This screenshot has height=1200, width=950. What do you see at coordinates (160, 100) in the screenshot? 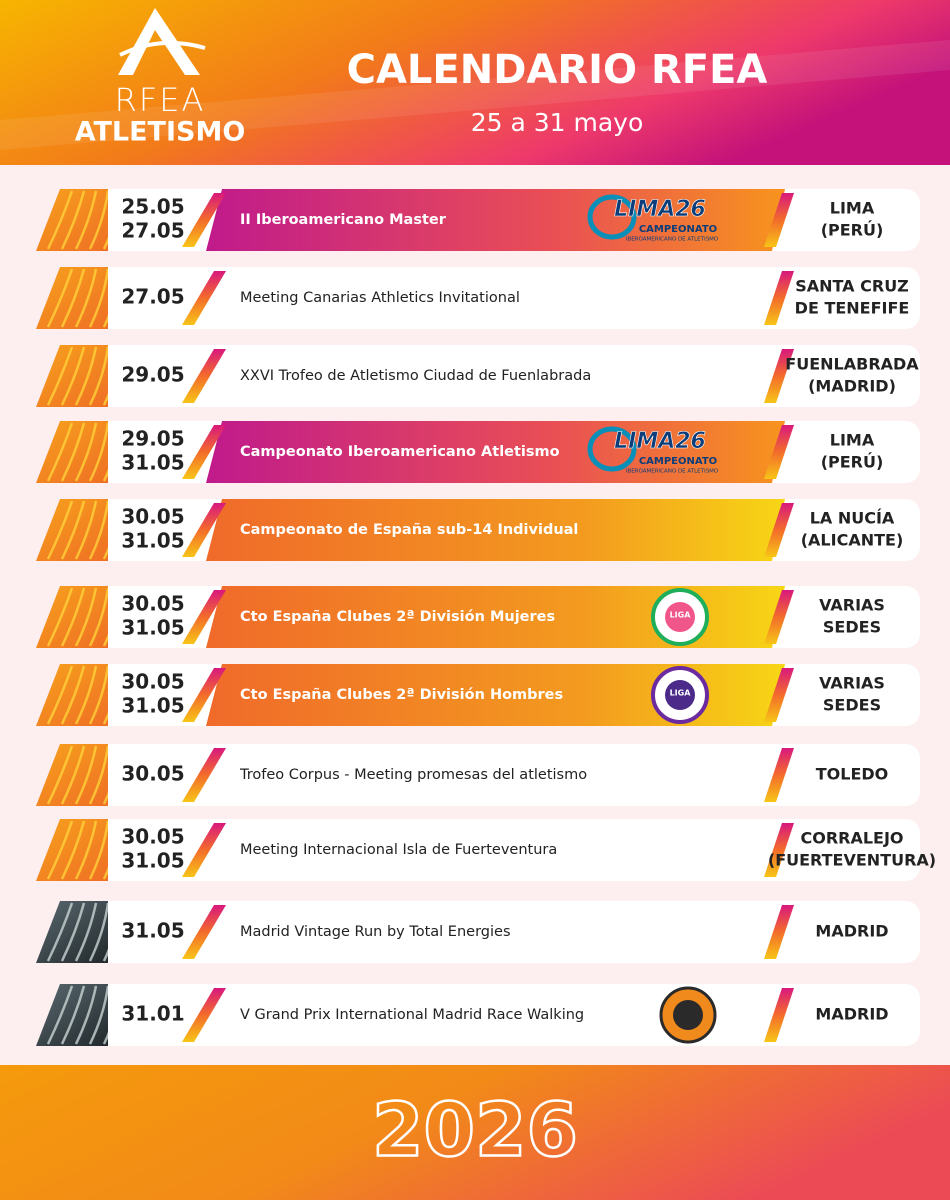
I see `logo-top: RFEA` at bounding box center [160, 100].